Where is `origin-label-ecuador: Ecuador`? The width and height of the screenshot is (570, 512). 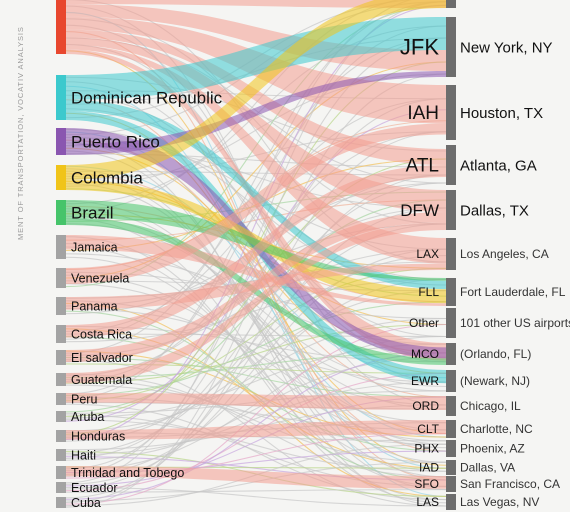 origin-label-ecuador: Ecuador is located at coordinates (94, 488).